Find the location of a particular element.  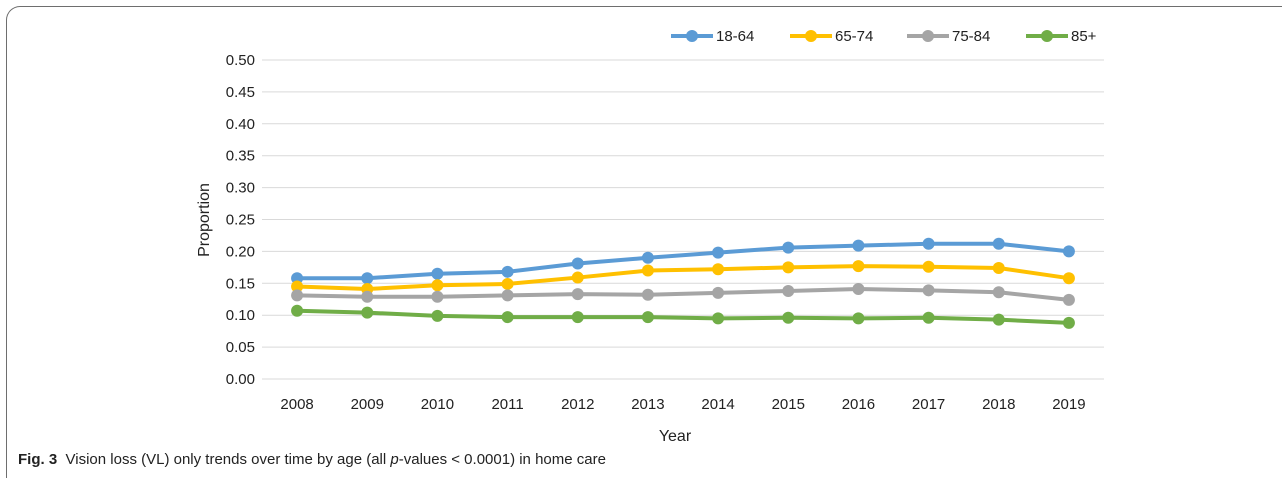

y-tick-label: 0.05 is located at coordinates (240, 347).